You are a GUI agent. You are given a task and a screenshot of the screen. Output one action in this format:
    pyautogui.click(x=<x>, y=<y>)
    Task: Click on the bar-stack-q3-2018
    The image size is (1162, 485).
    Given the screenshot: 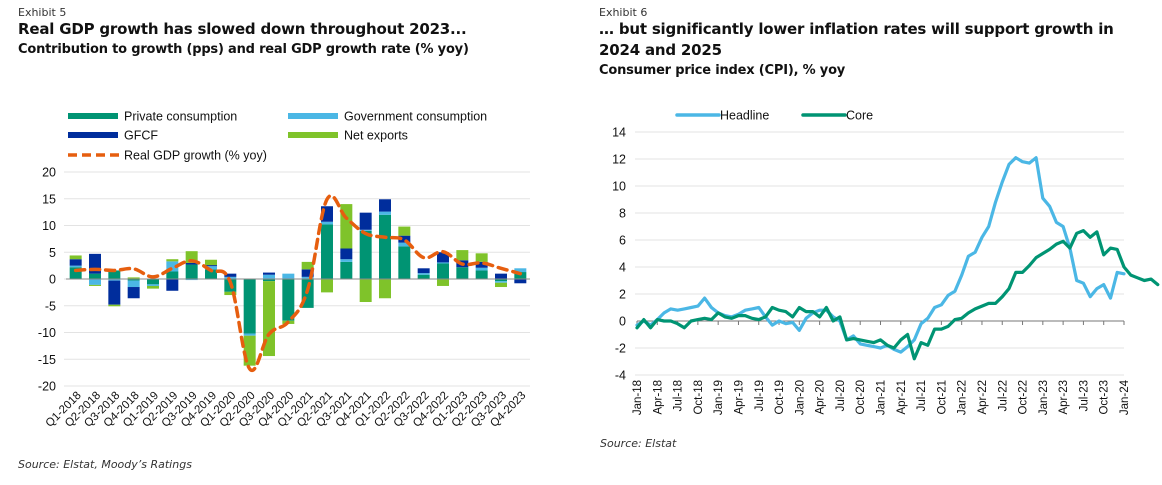 What is the action you would take?
    pyautogui.click(x=114, y=288)
    